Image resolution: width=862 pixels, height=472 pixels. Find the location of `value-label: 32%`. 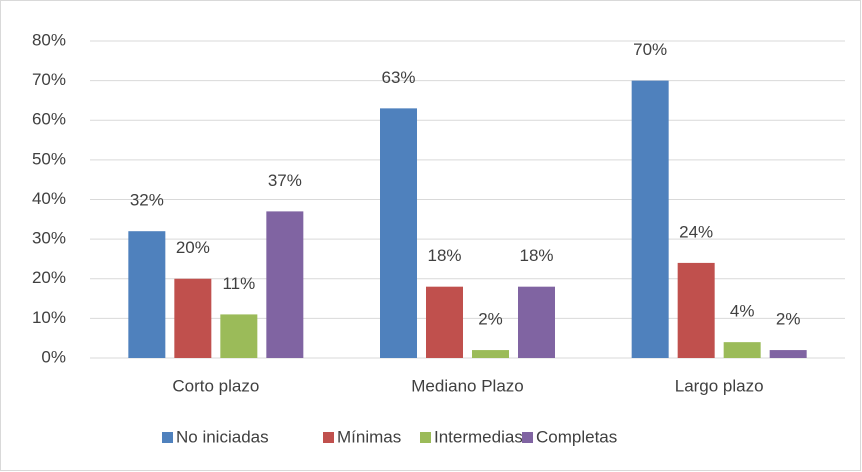

value-label: 32% is located at coordinates (147, 200).